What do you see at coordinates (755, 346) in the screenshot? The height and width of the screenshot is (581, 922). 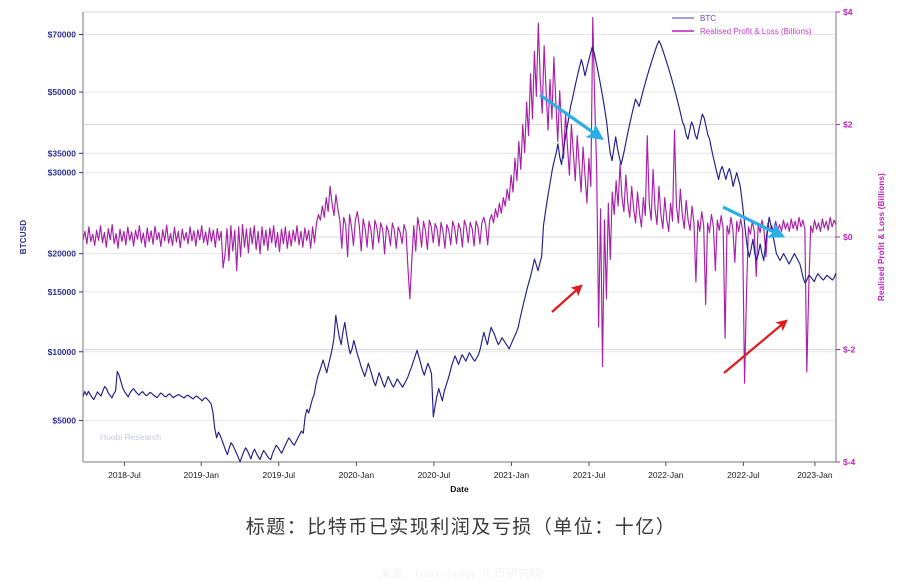 I see `red-arrow-loss-spike-2022` at bounding box center [755, 346].